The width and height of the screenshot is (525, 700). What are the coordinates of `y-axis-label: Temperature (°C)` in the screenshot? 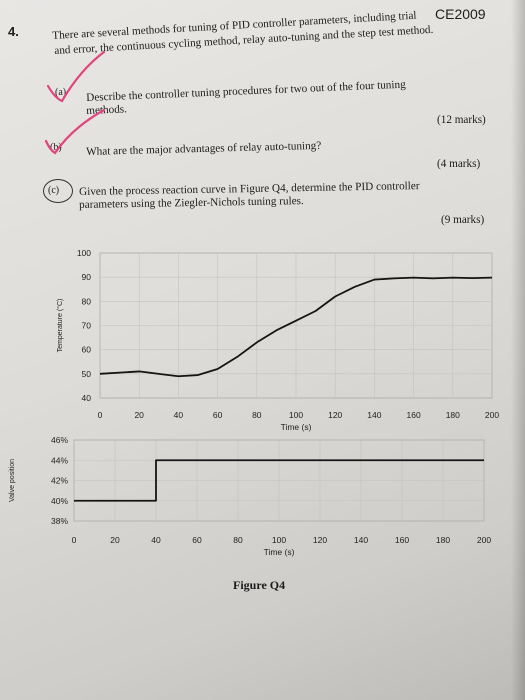 It's located at (60, 326).